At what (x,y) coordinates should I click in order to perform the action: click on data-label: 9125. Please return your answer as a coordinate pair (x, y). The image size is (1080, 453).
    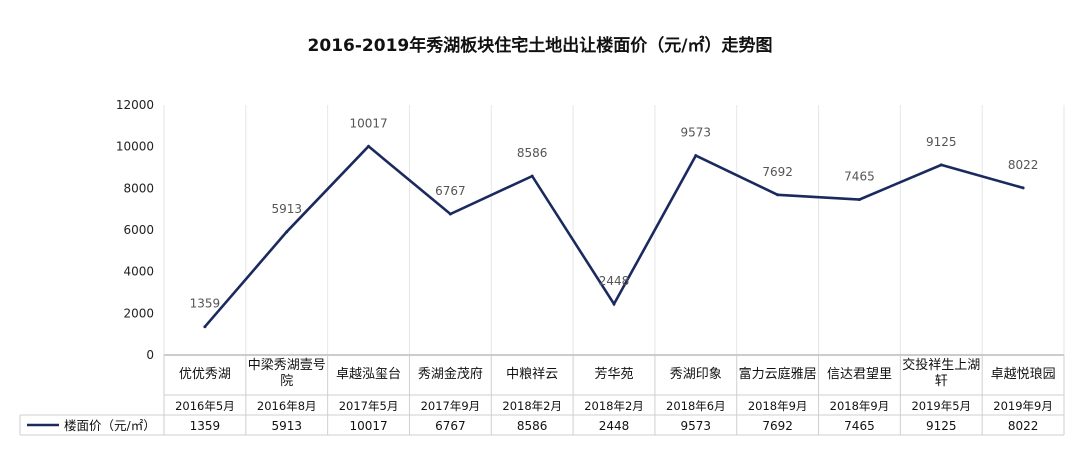
    Looking at the image, I should click on (941, 142).